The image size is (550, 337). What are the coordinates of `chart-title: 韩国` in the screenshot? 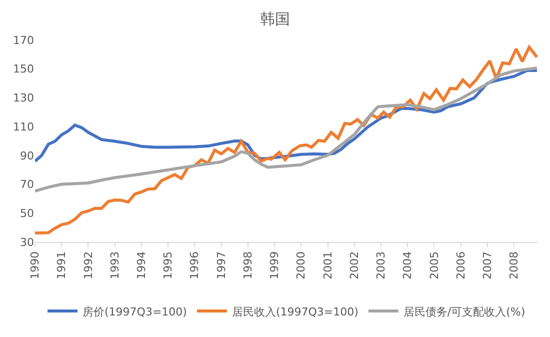 It's located at (275, 19).